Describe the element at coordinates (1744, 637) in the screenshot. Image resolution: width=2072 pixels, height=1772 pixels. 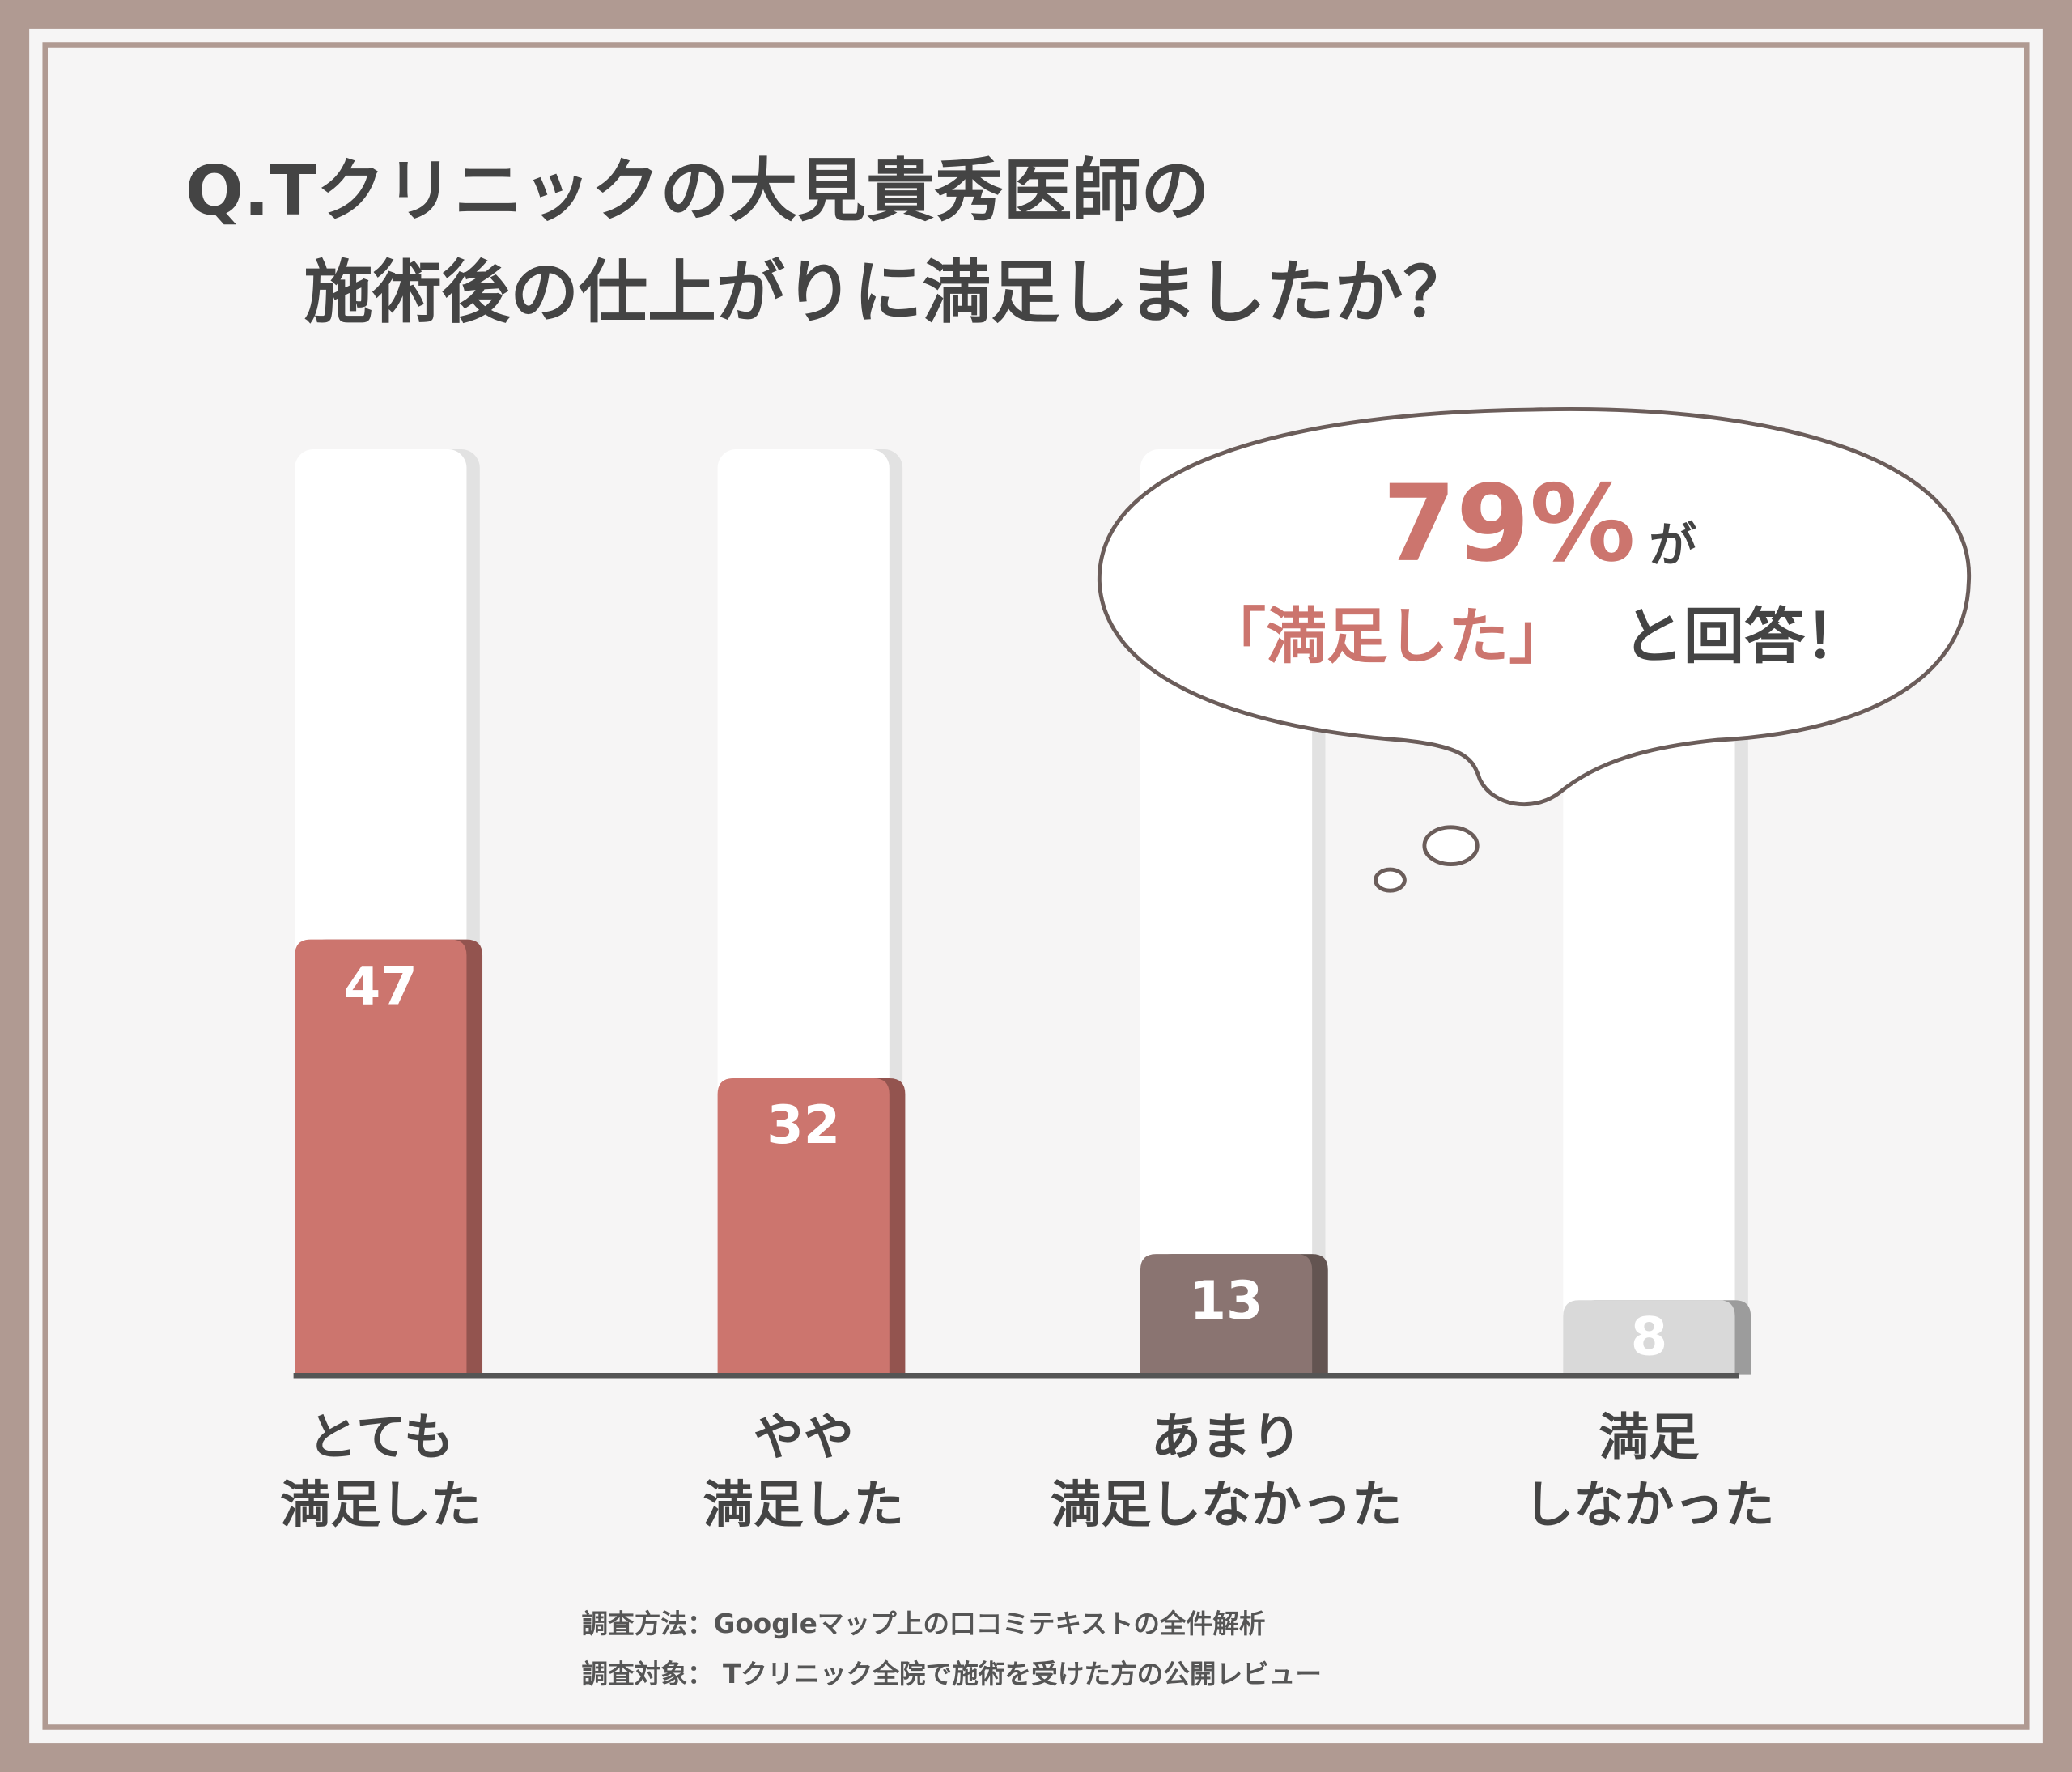
I see `annotation-text: と回答！` at that location.